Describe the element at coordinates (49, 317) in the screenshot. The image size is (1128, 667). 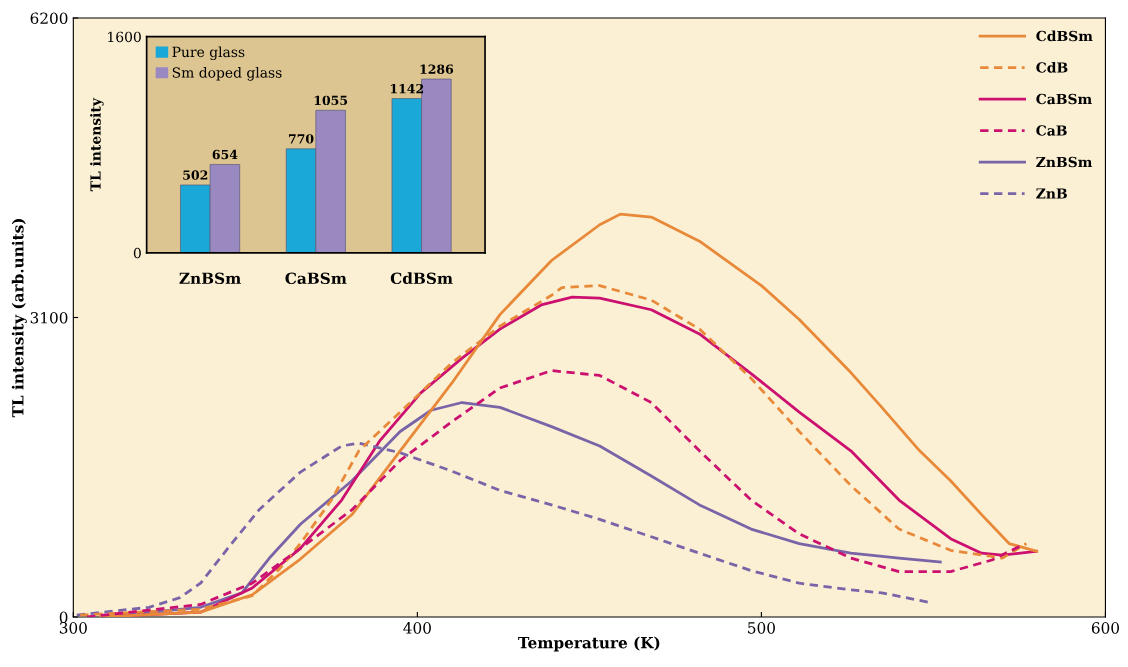
I see `y-tick-label: 3100` at that location.